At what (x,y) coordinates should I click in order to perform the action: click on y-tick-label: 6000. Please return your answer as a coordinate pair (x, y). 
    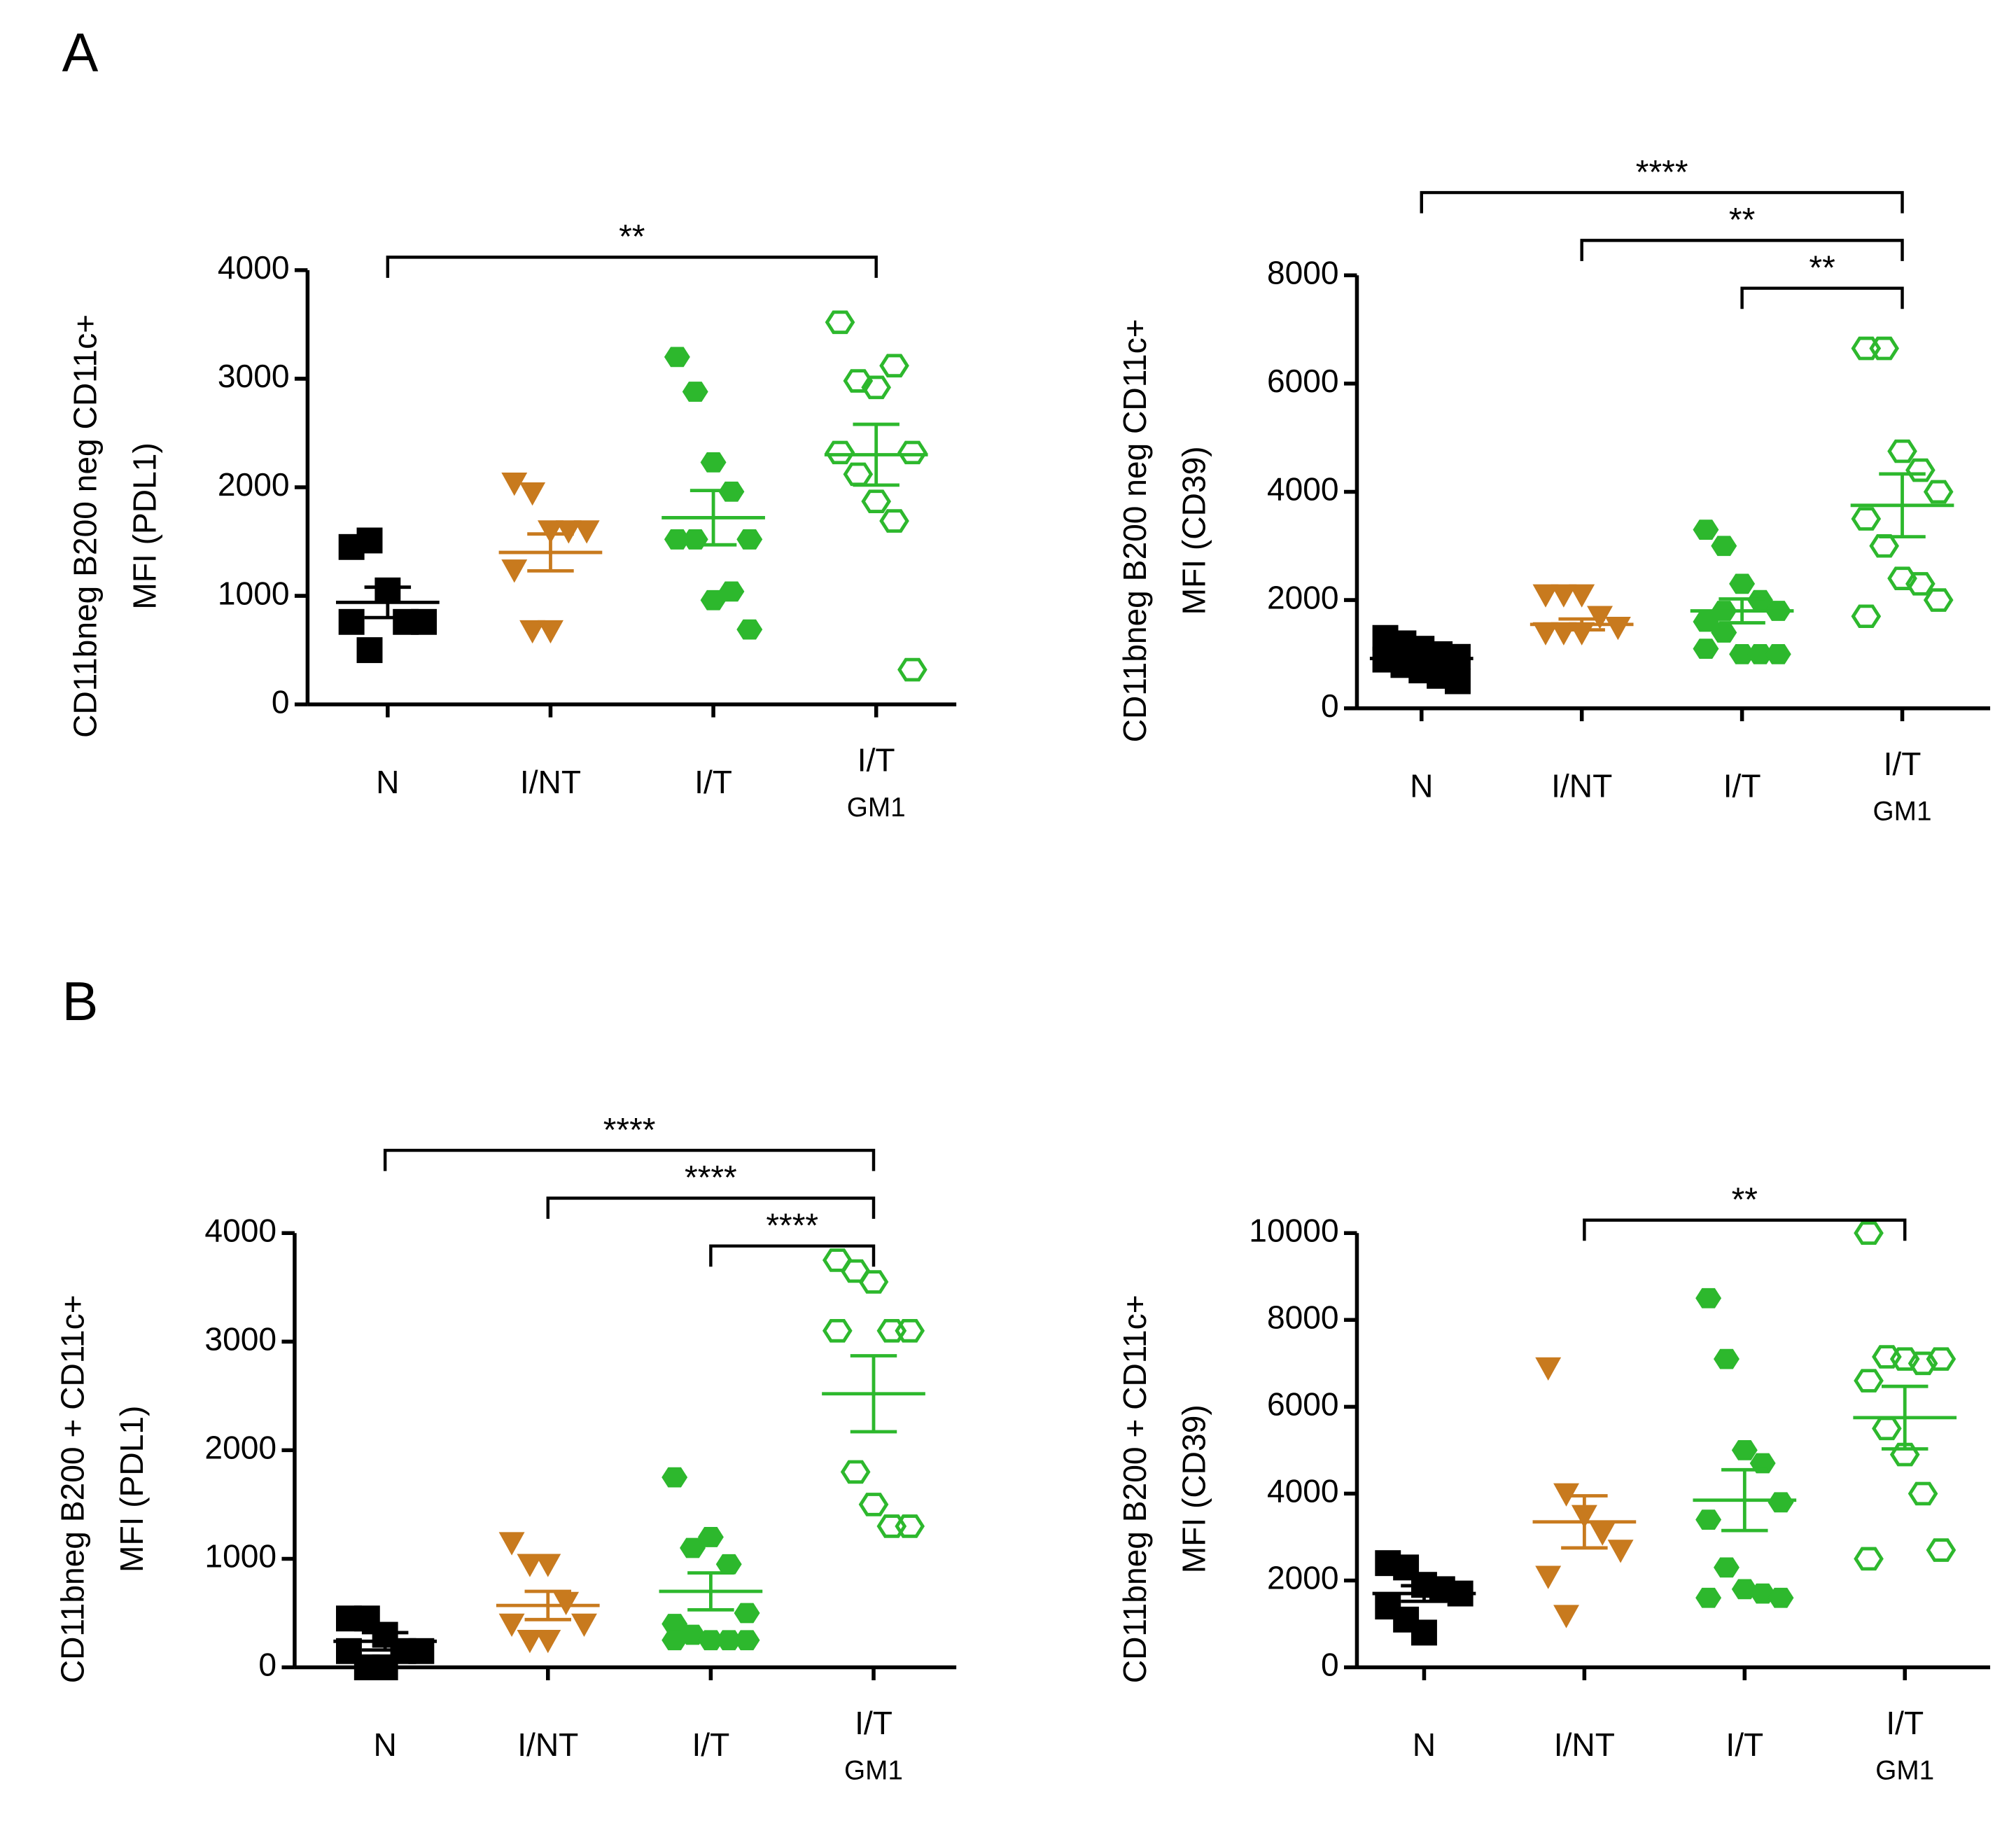
    Looking at the image, I should click on (1303, 1404).